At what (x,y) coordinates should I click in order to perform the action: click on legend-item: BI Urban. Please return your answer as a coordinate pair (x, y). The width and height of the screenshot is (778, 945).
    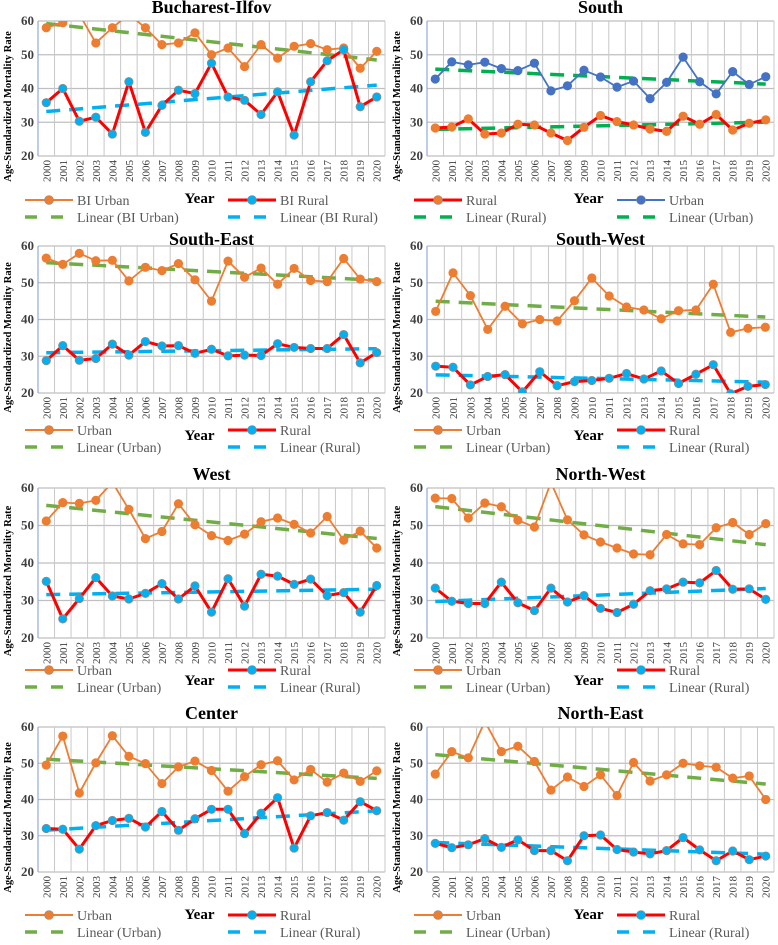
    Looking at the image, I should click on (77, 201).